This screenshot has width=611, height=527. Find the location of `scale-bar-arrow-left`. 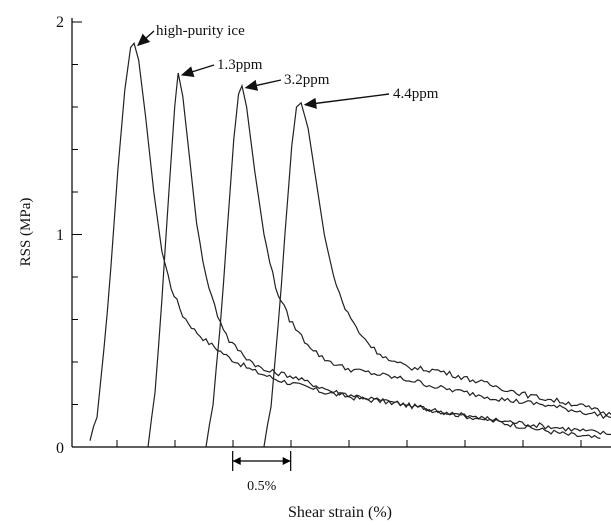

scale-bar-arrow-left is located at coordinates (236, 461).